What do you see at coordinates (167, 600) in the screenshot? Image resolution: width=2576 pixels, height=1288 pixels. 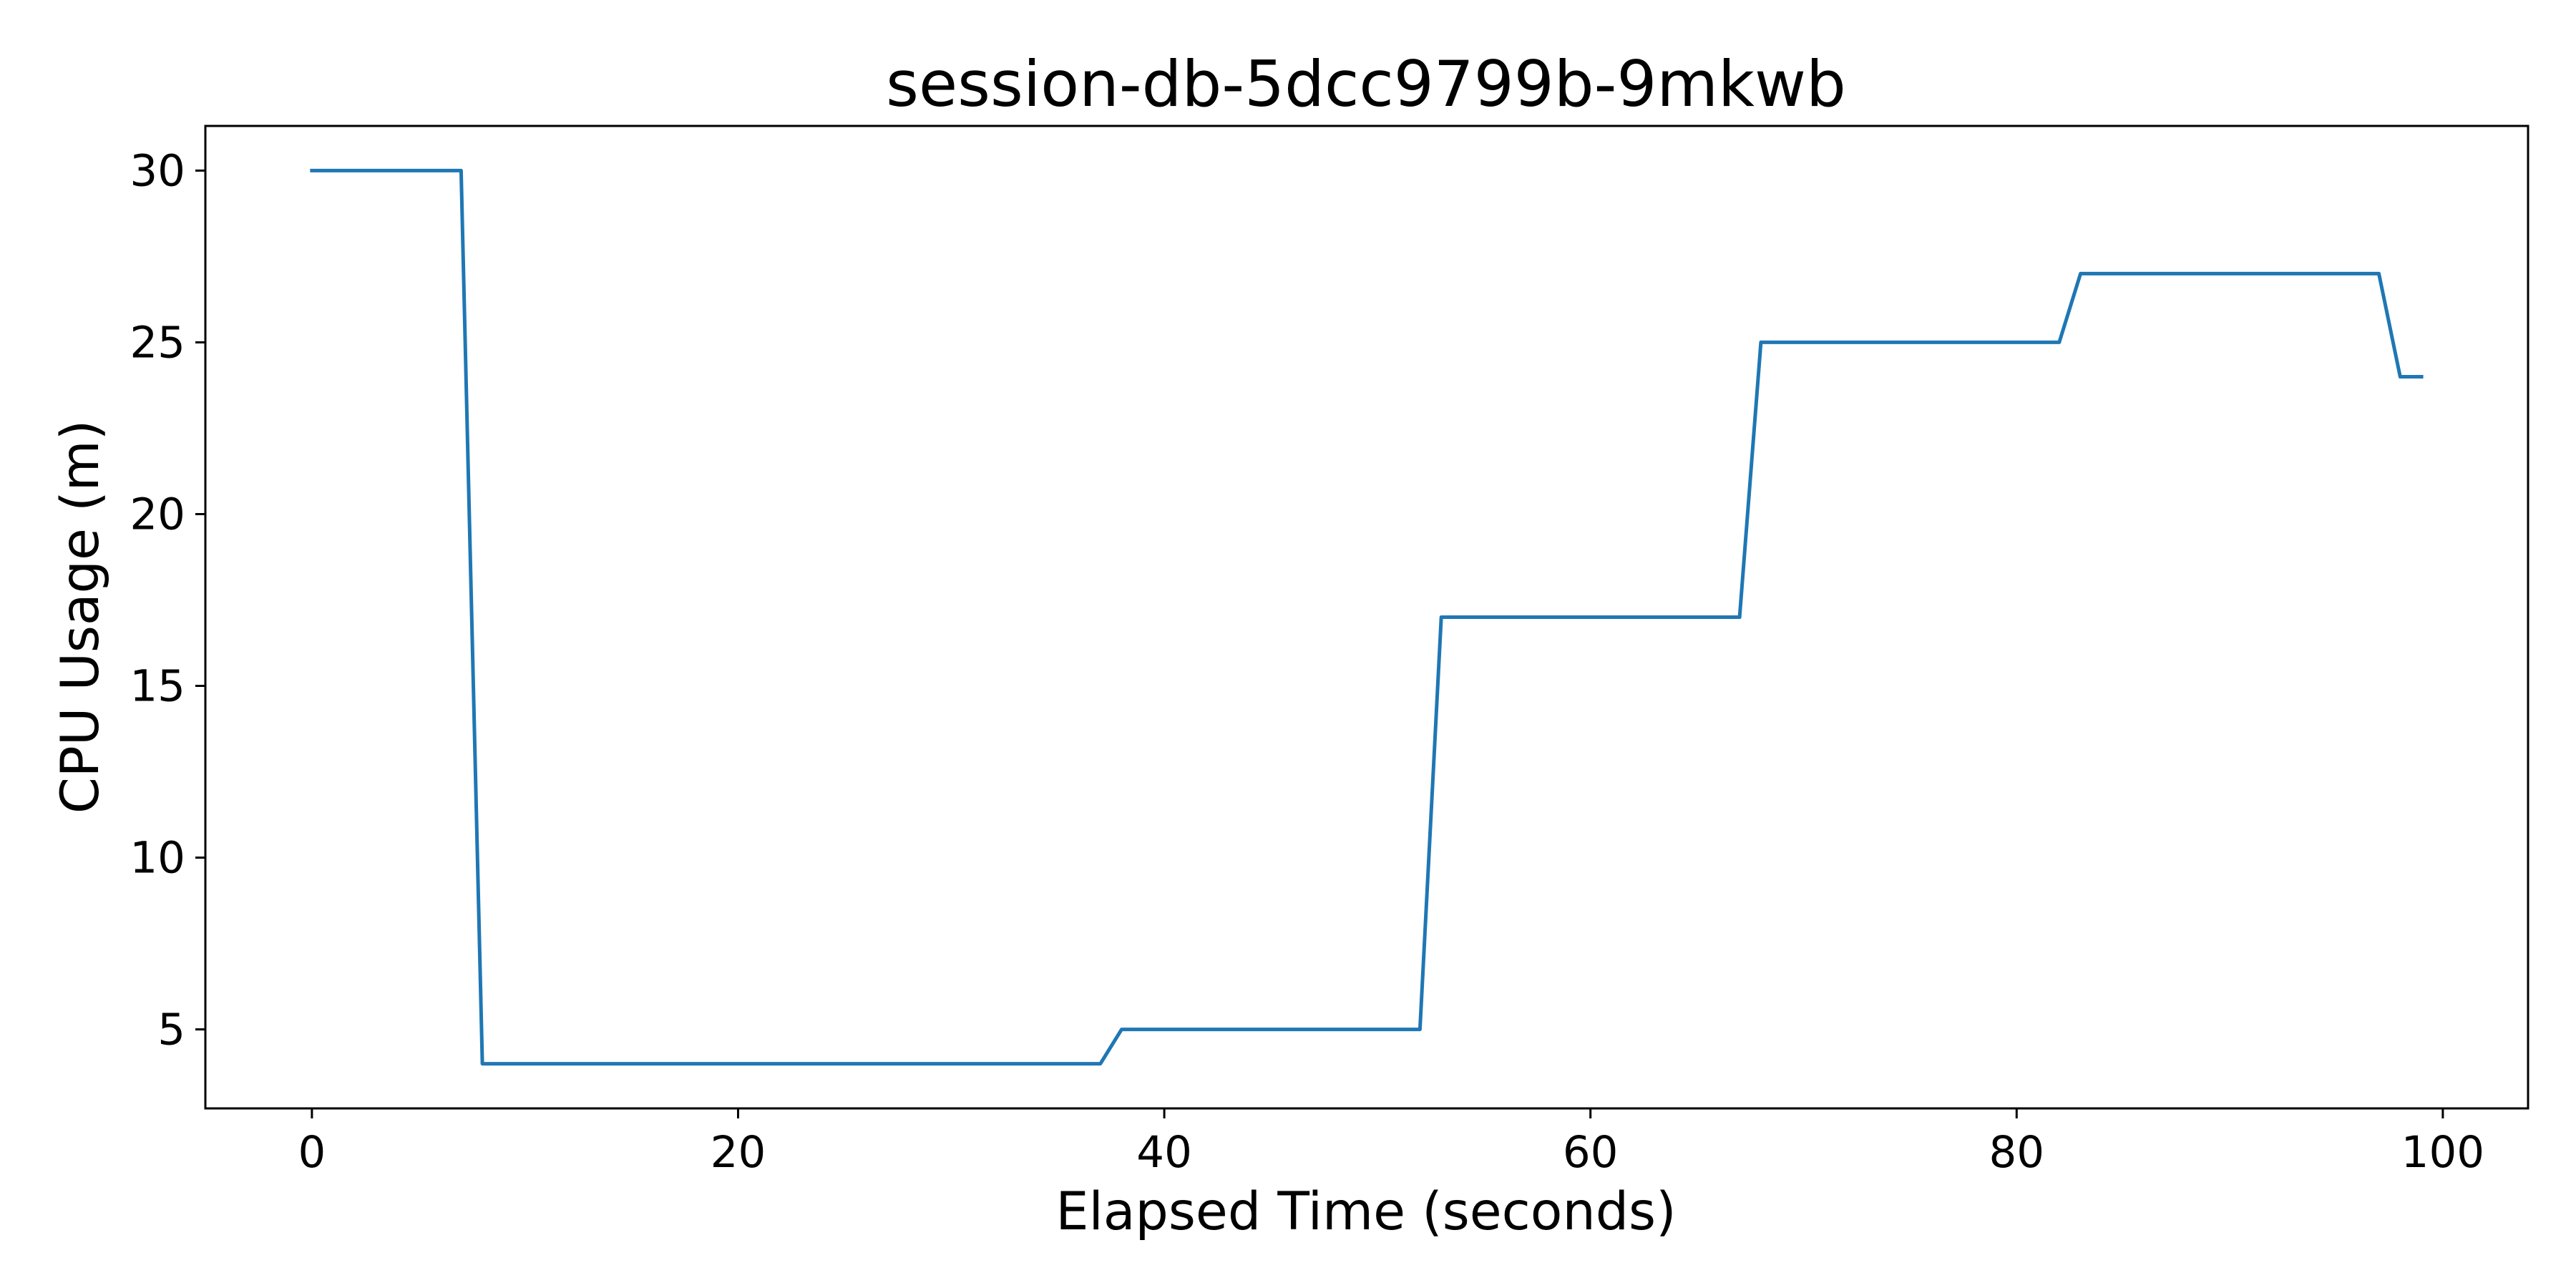 I see `y-axis-ticks: 5 10 15 20 25 30` at bounding box center [167, 600].